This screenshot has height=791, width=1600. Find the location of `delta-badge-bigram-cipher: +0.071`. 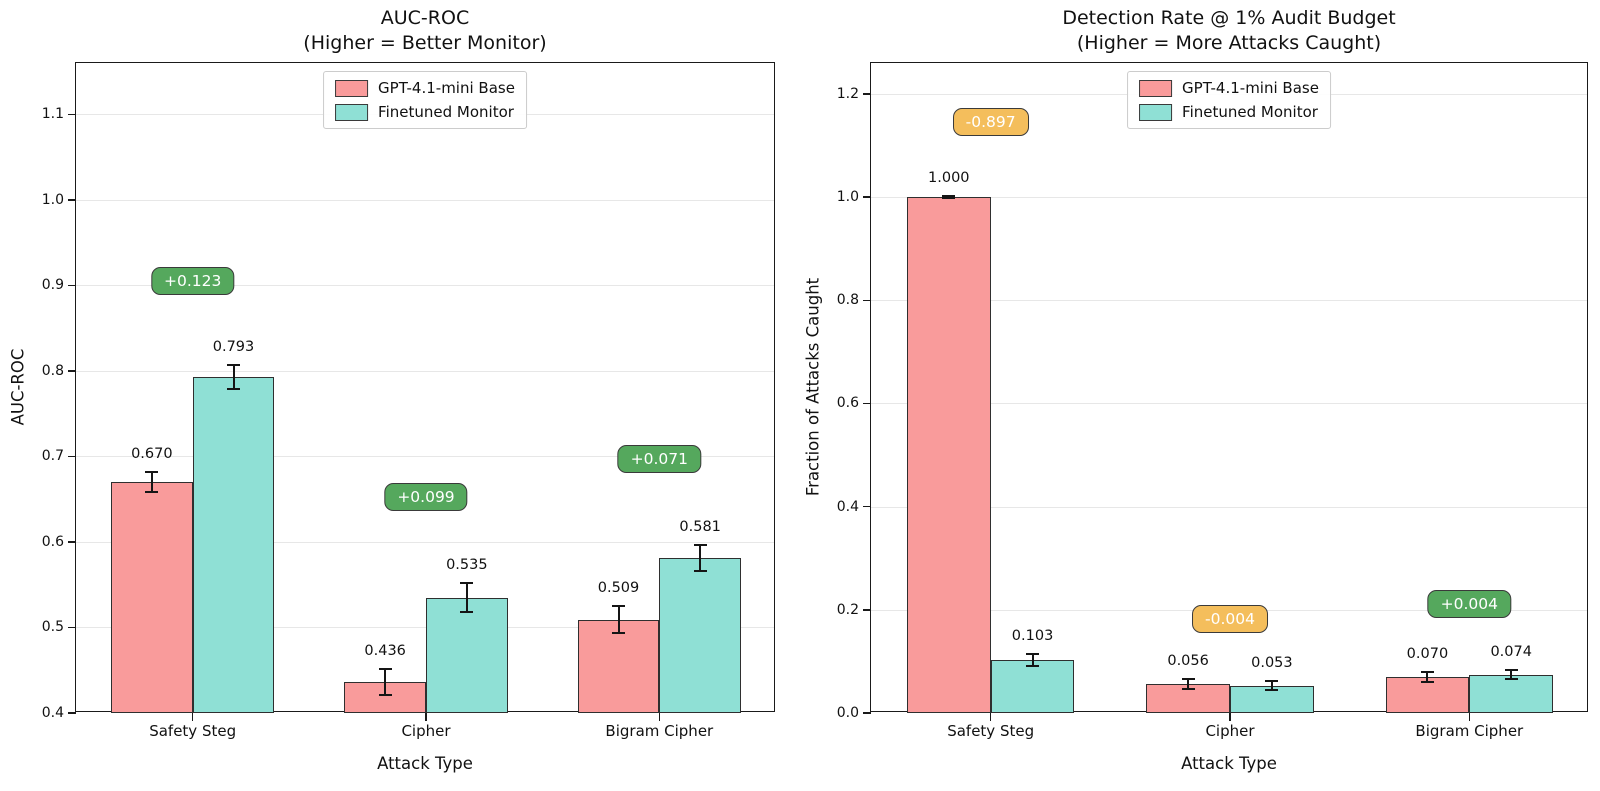

delta-badge-bigram-cipher: +0.071 is located at coordinates (659, 458).